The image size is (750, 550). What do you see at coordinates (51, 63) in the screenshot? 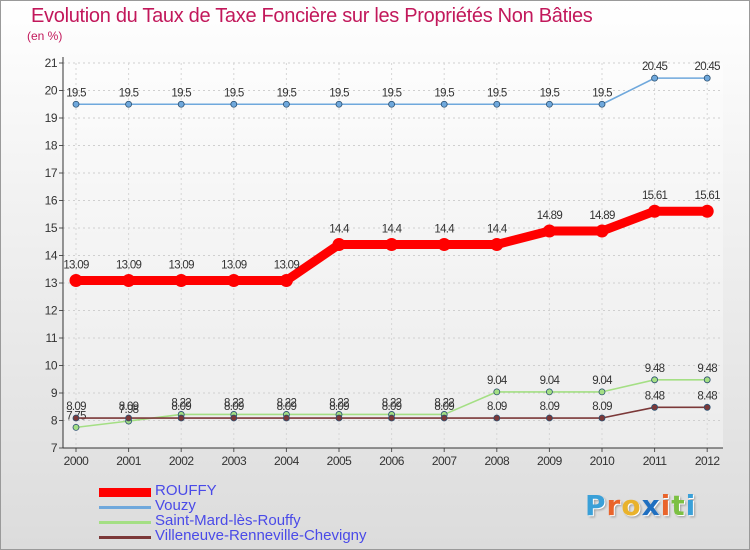
I see `y-tick-label: 21` at bounding box center [51, 63].